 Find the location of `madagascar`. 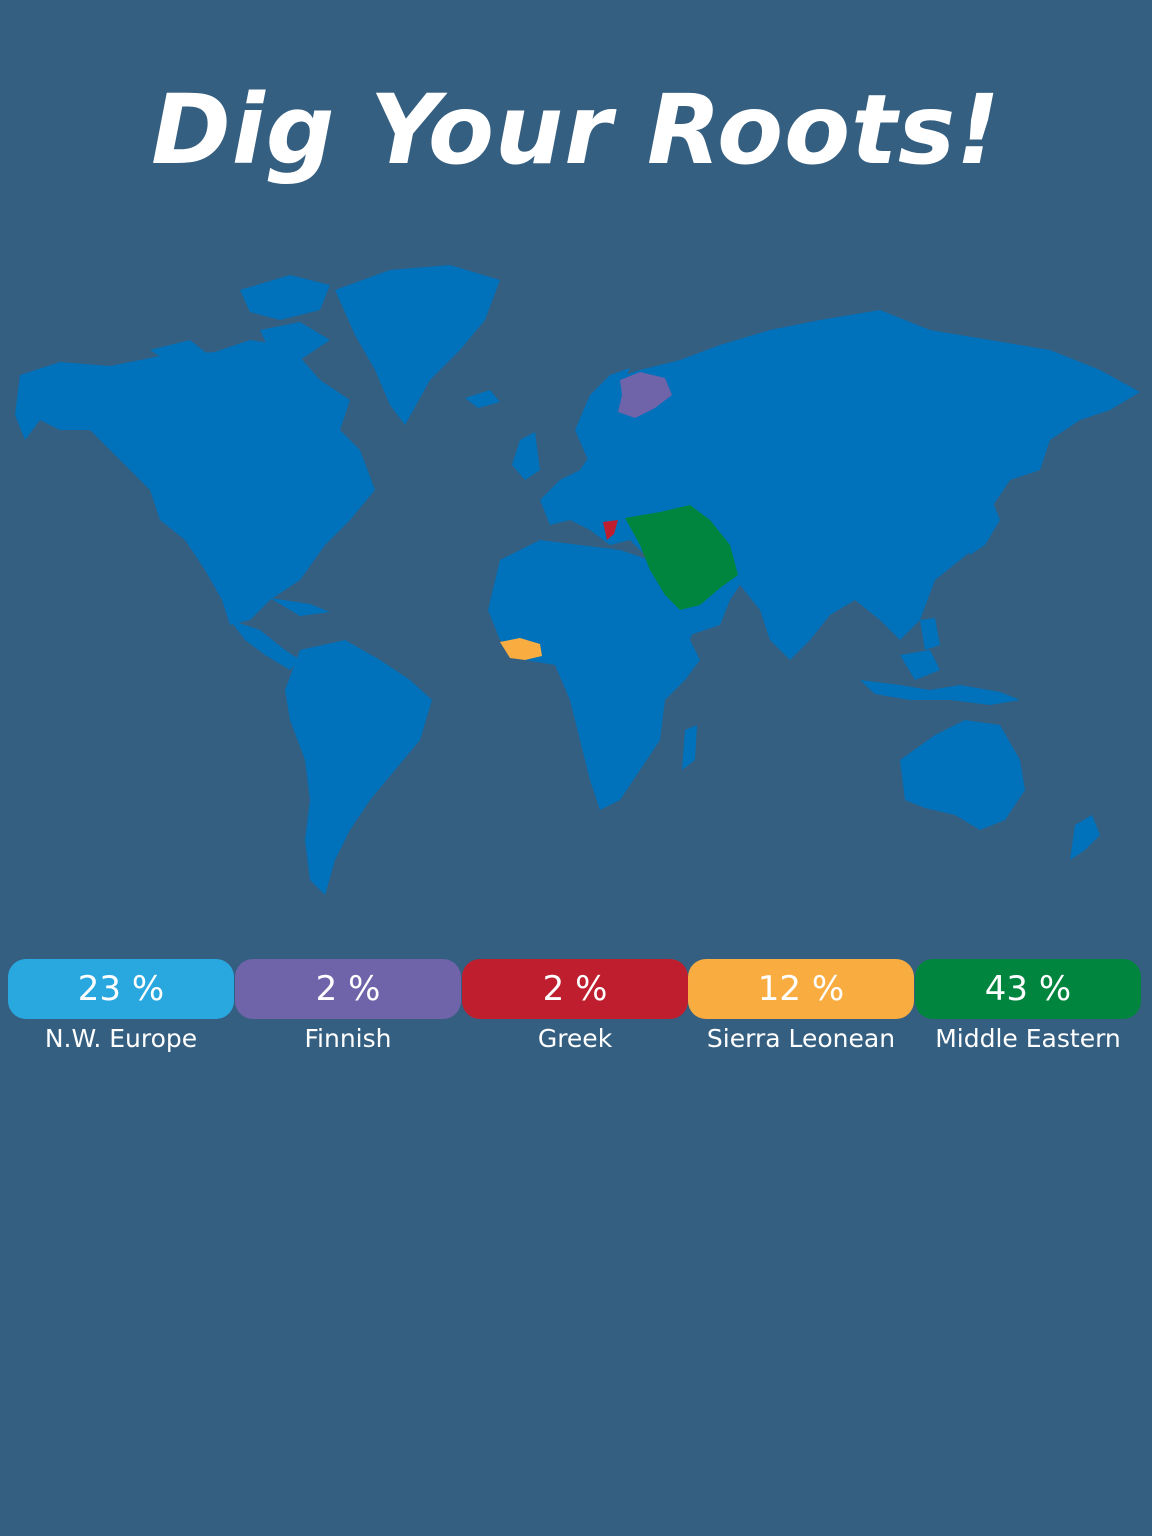

madagascar is located at coordinates (689, 747).